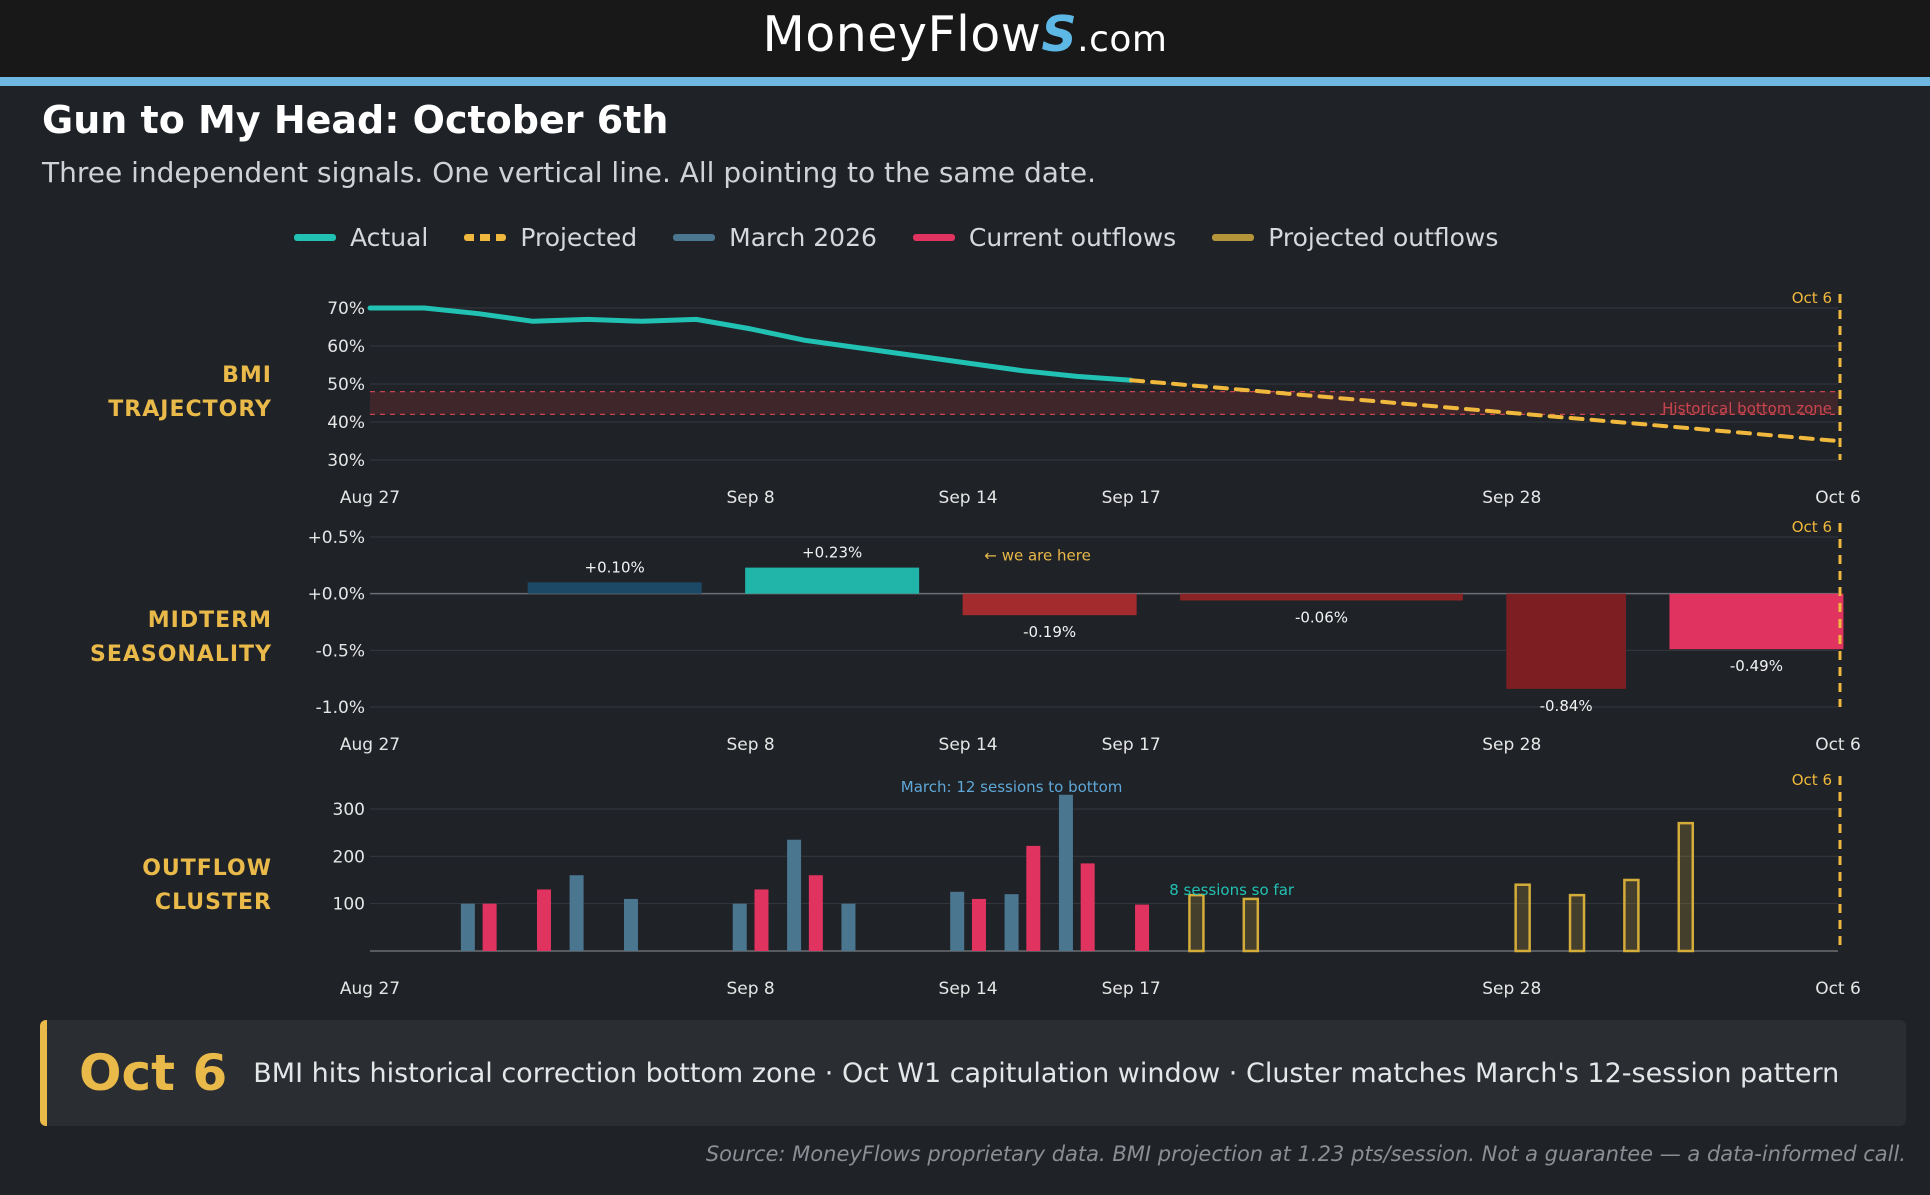  Describe the element at coordinates (1012, 787) in the screenshot. I see `march-annotation: March: 12 sessions to bottom` at that location.